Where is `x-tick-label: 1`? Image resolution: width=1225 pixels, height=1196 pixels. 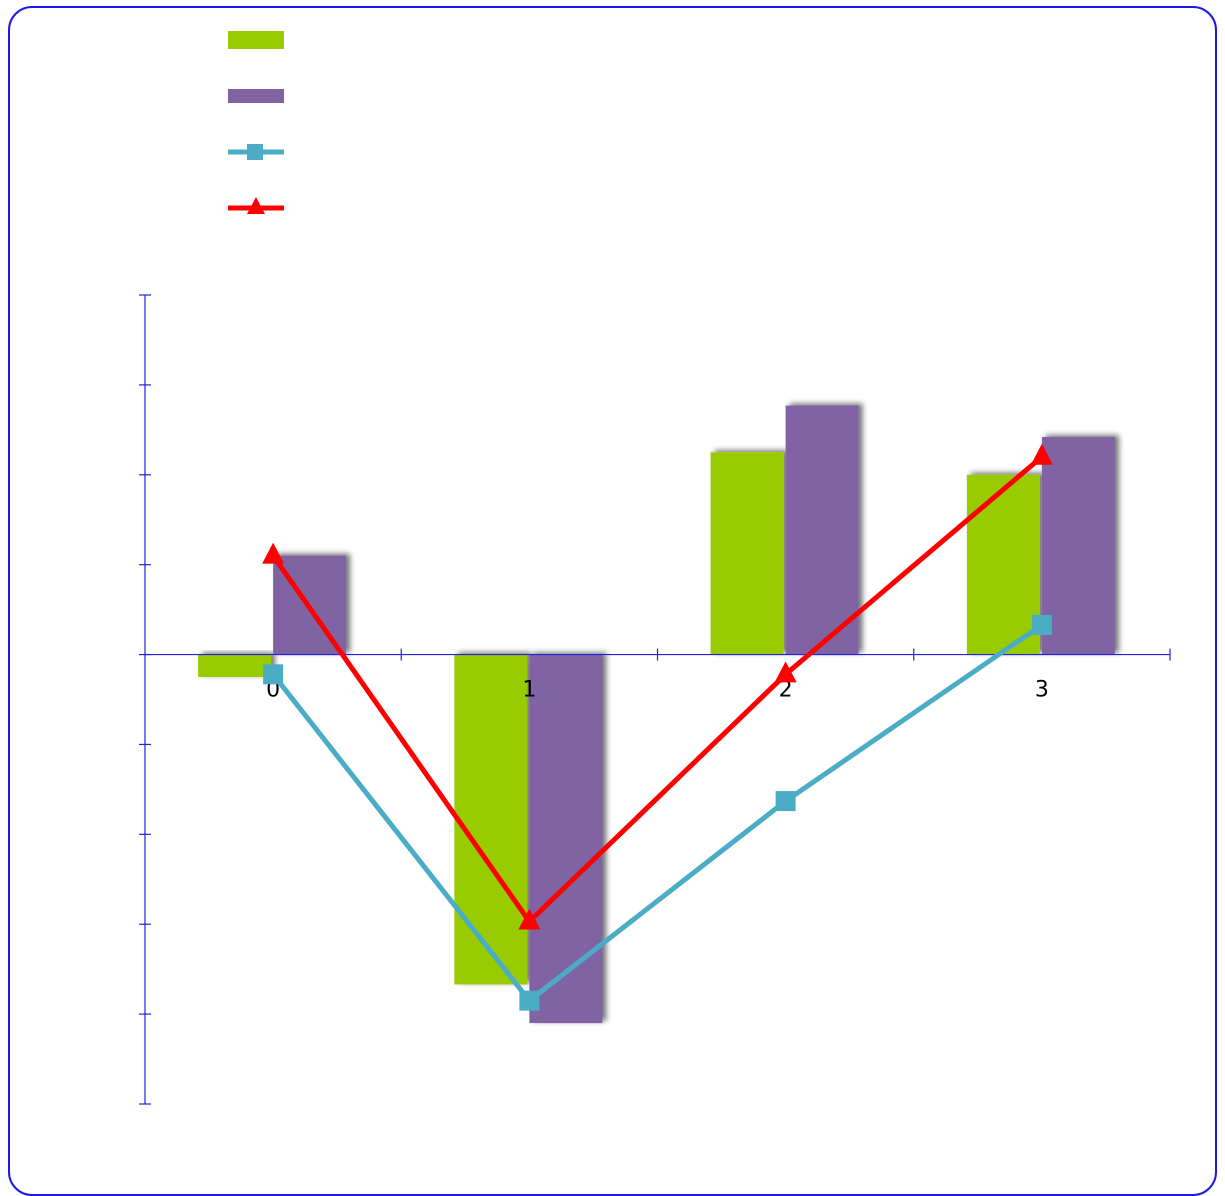 x-tick-label: 1 is located at coordinates (529, 690).